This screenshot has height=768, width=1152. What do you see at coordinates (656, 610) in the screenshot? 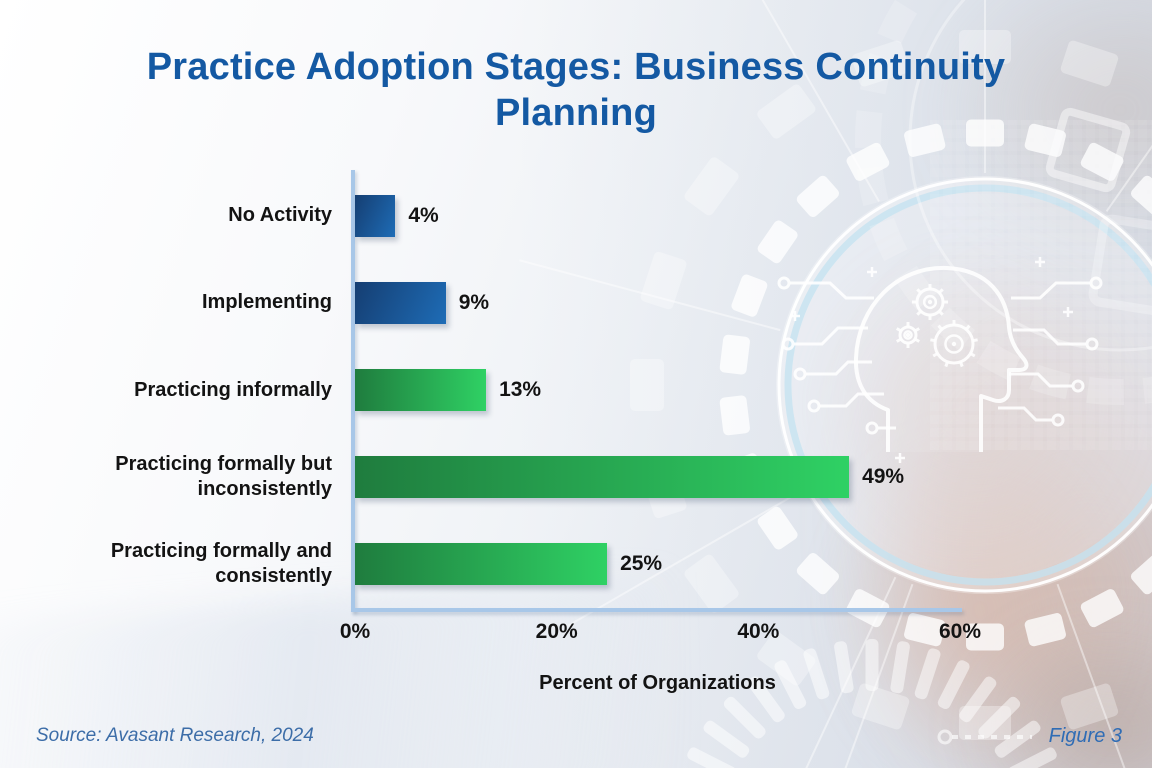
I see `x-axis-line` at bounding box center [656, 610].